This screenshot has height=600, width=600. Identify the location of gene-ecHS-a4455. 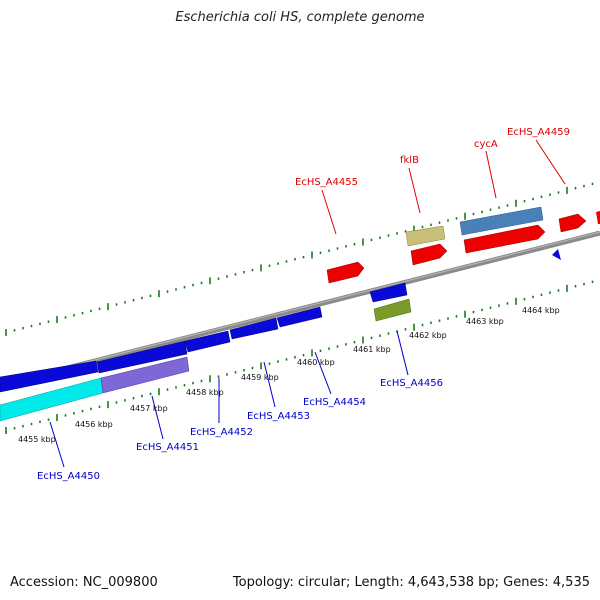
(345, 272).